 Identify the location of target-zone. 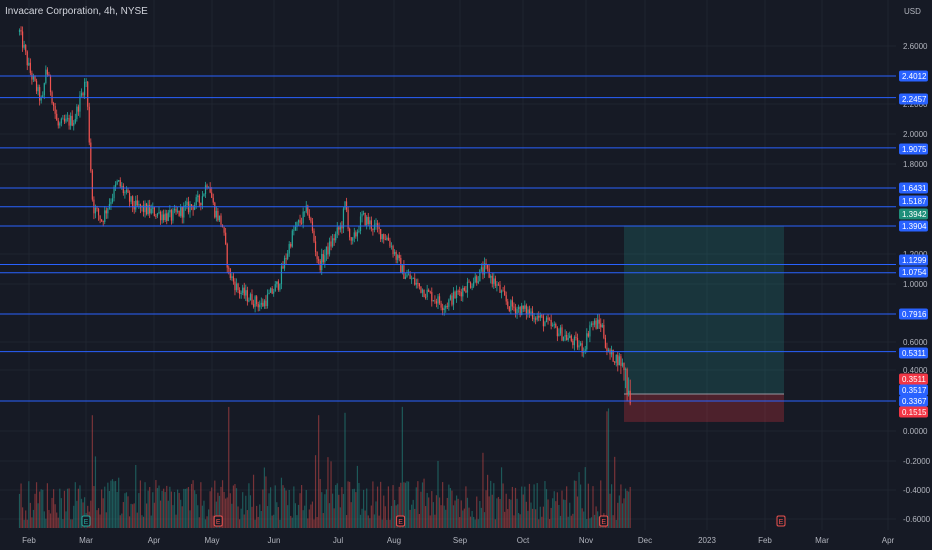
(704, 309).